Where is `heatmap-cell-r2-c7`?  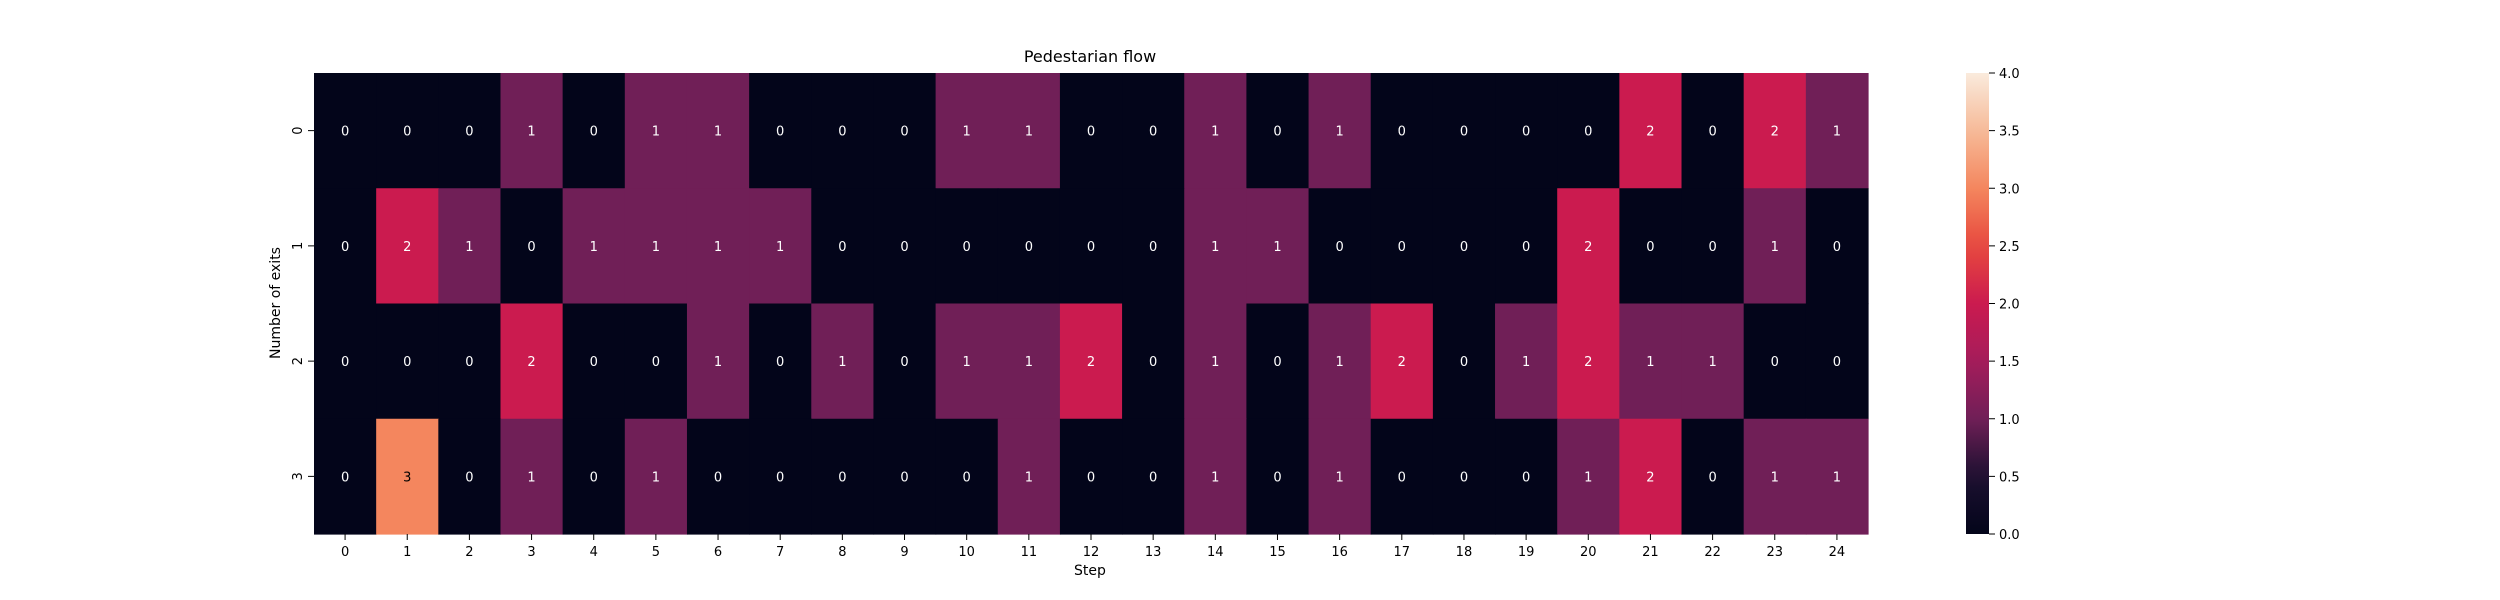
heatmap-cell-r2-c7 is located at coordinates (780, 361).